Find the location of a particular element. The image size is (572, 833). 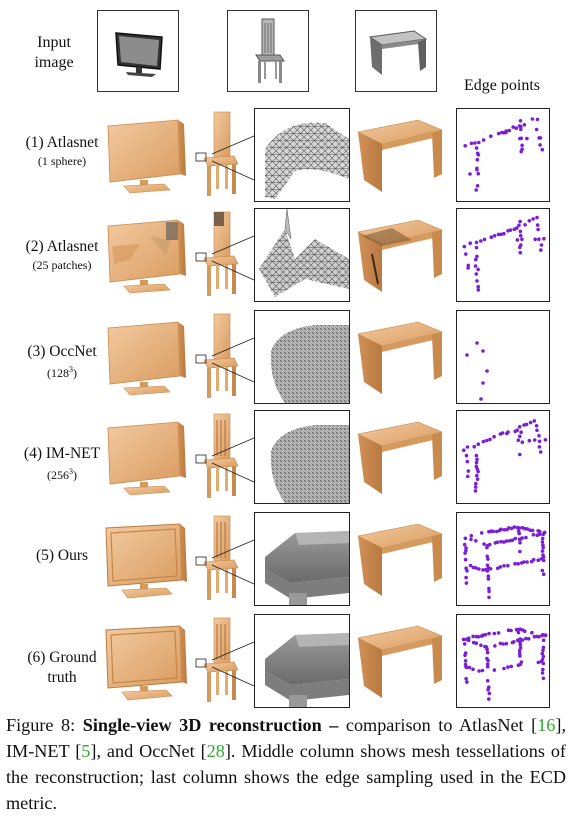

row-6-title-line1: (6) Ground is located at coordinates (62, 657).